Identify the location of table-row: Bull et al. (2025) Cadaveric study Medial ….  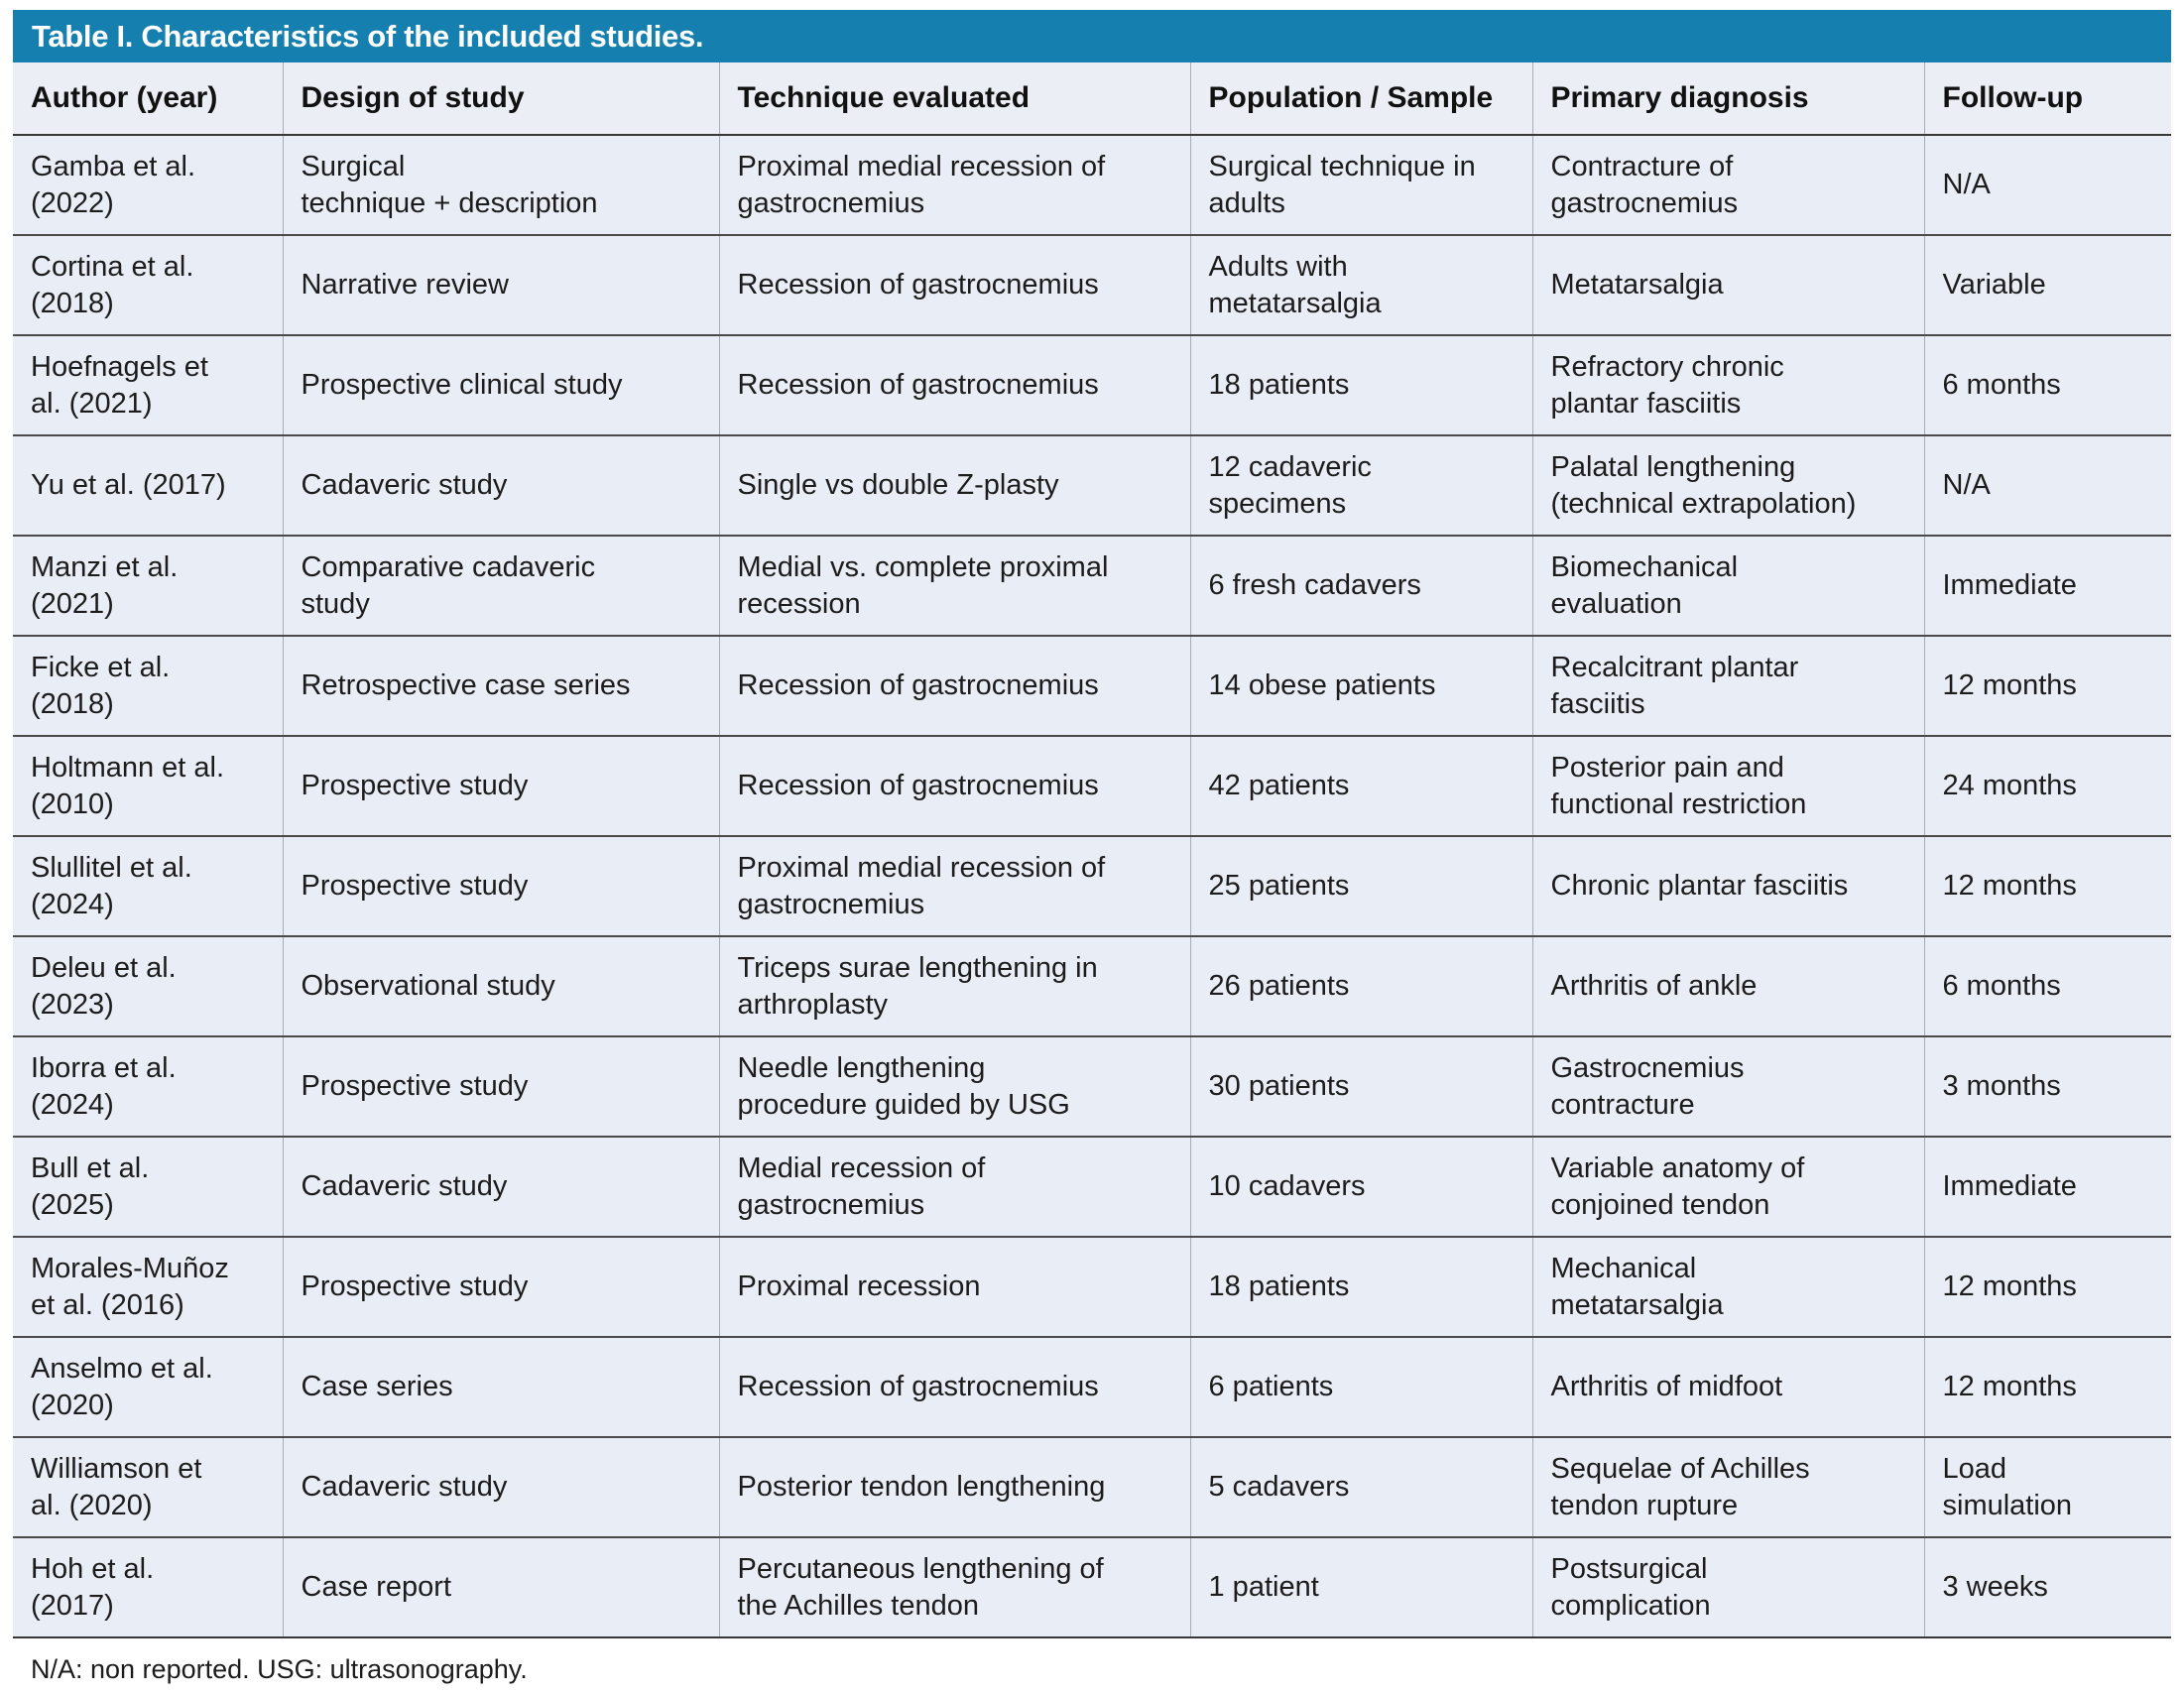
(1092, 1186).